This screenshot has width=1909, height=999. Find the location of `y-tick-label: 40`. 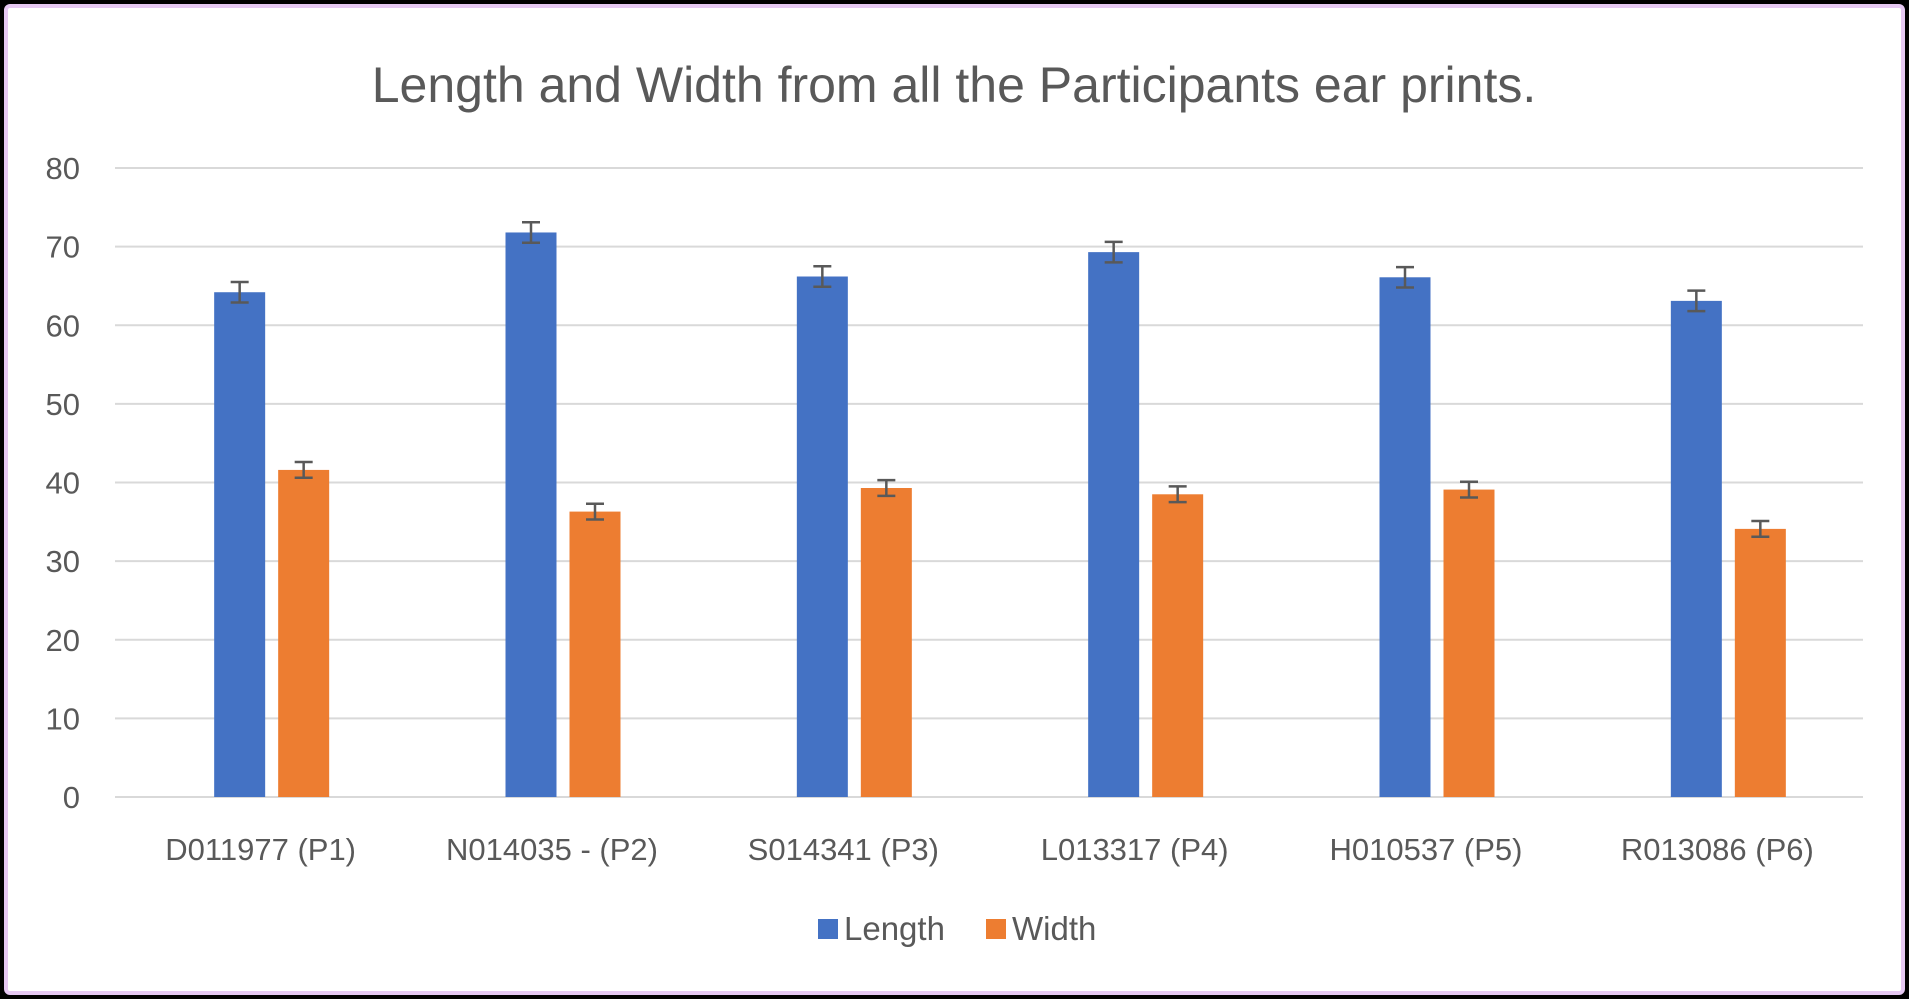

y-tick-label: 40 is located at coordinates (63, 483).